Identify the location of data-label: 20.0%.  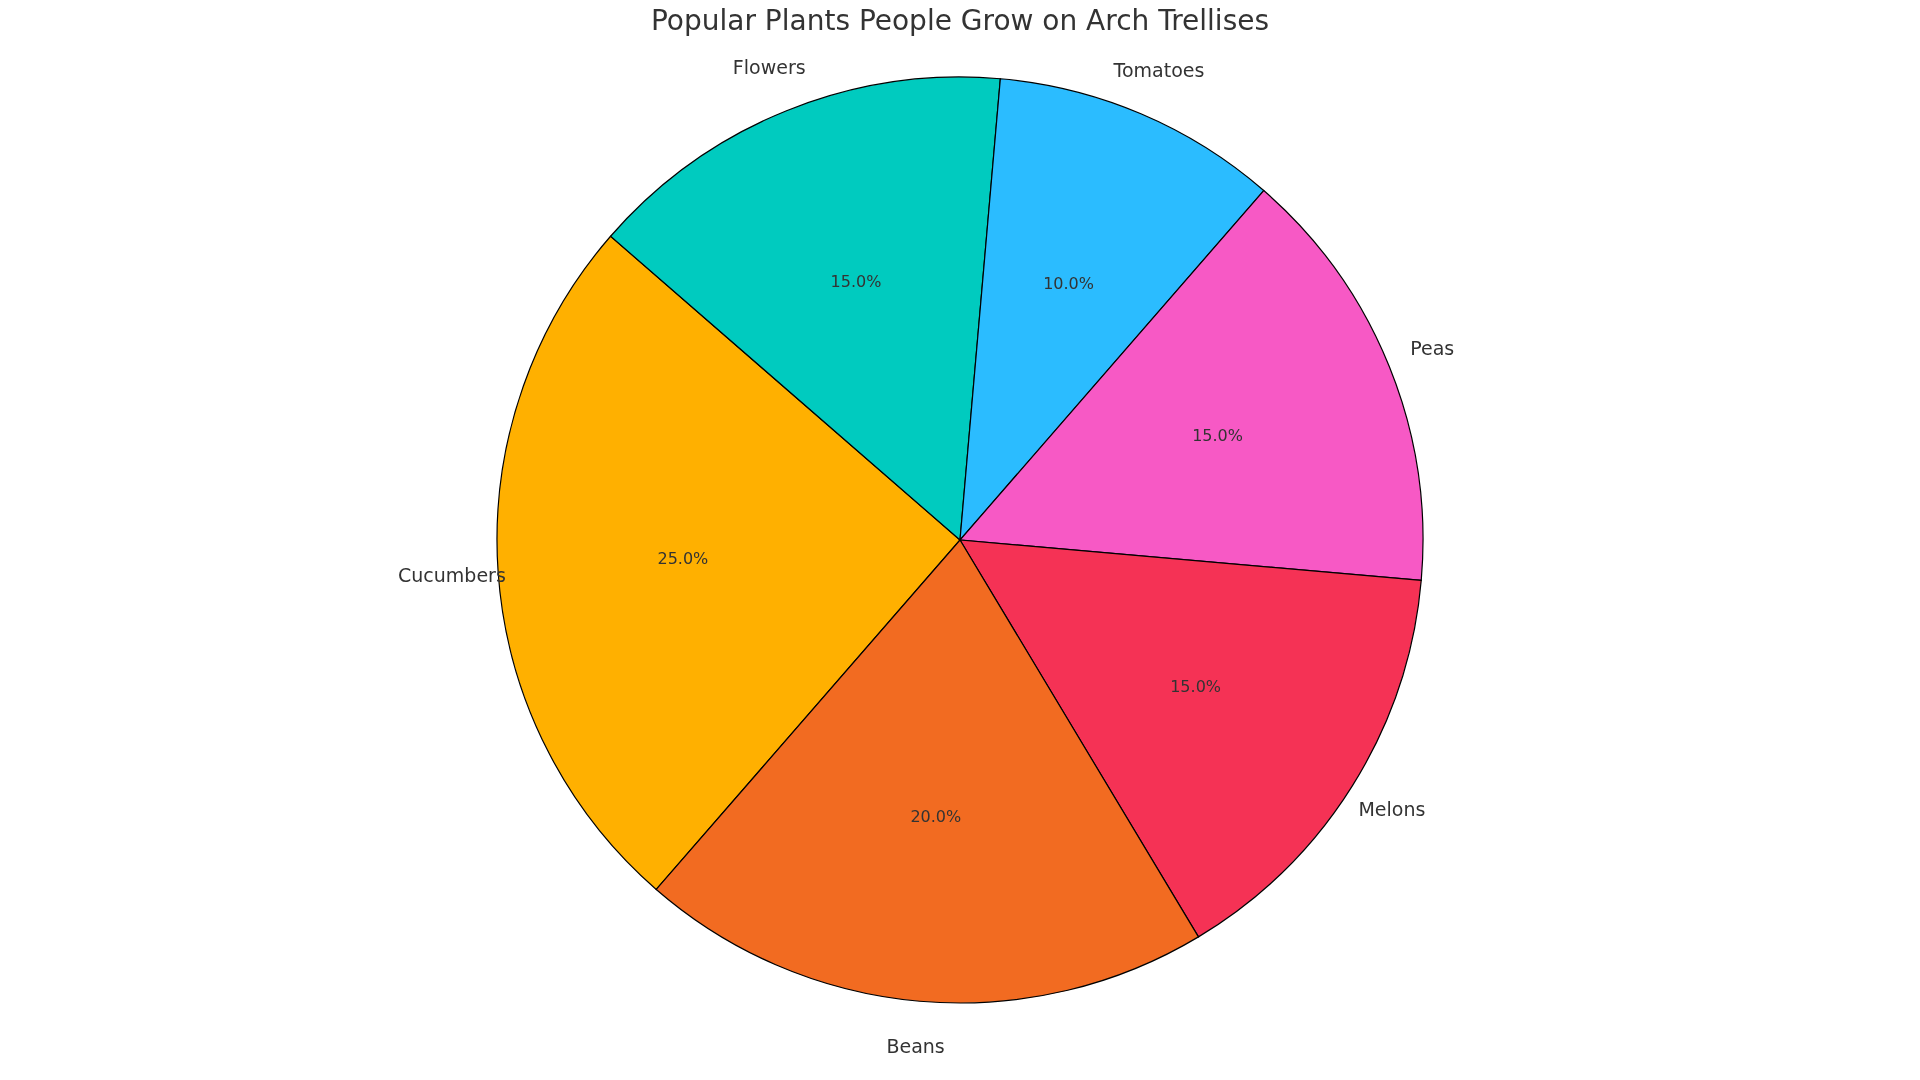
(936, 816).